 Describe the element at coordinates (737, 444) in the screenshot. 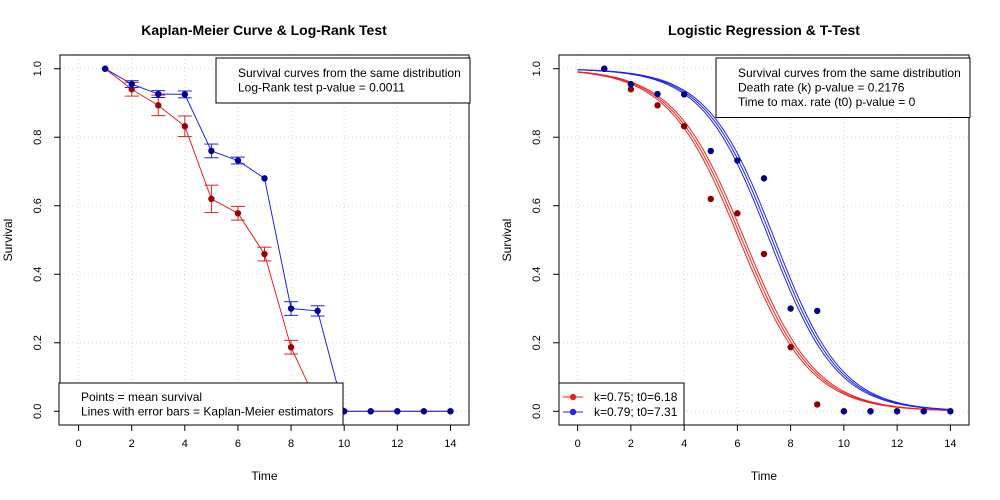

I see `x-tick-label: 6` at that location.